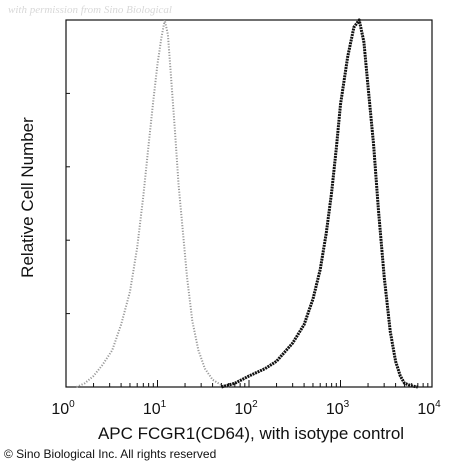  I want to click on x-tick-label: 10², so click(246, 408).